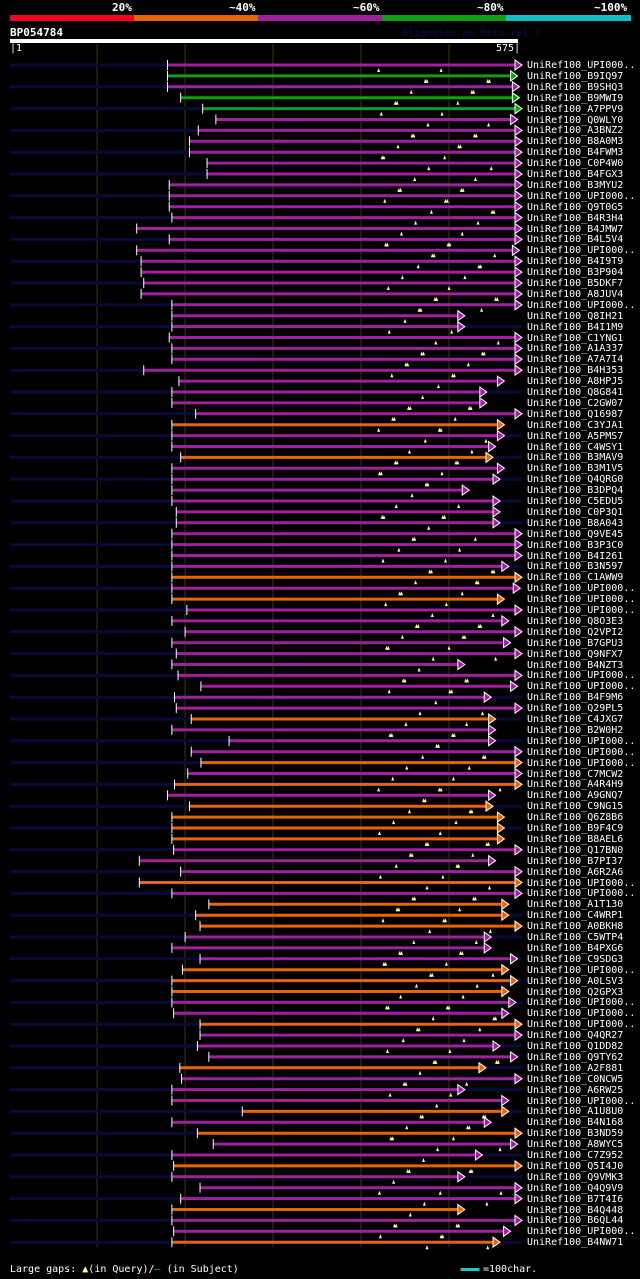  What do you see at coordinates (575, 327) in the screenshot?
I see `hit-label: UniRef100_B4I1M9` at bounding box center [575, 327].